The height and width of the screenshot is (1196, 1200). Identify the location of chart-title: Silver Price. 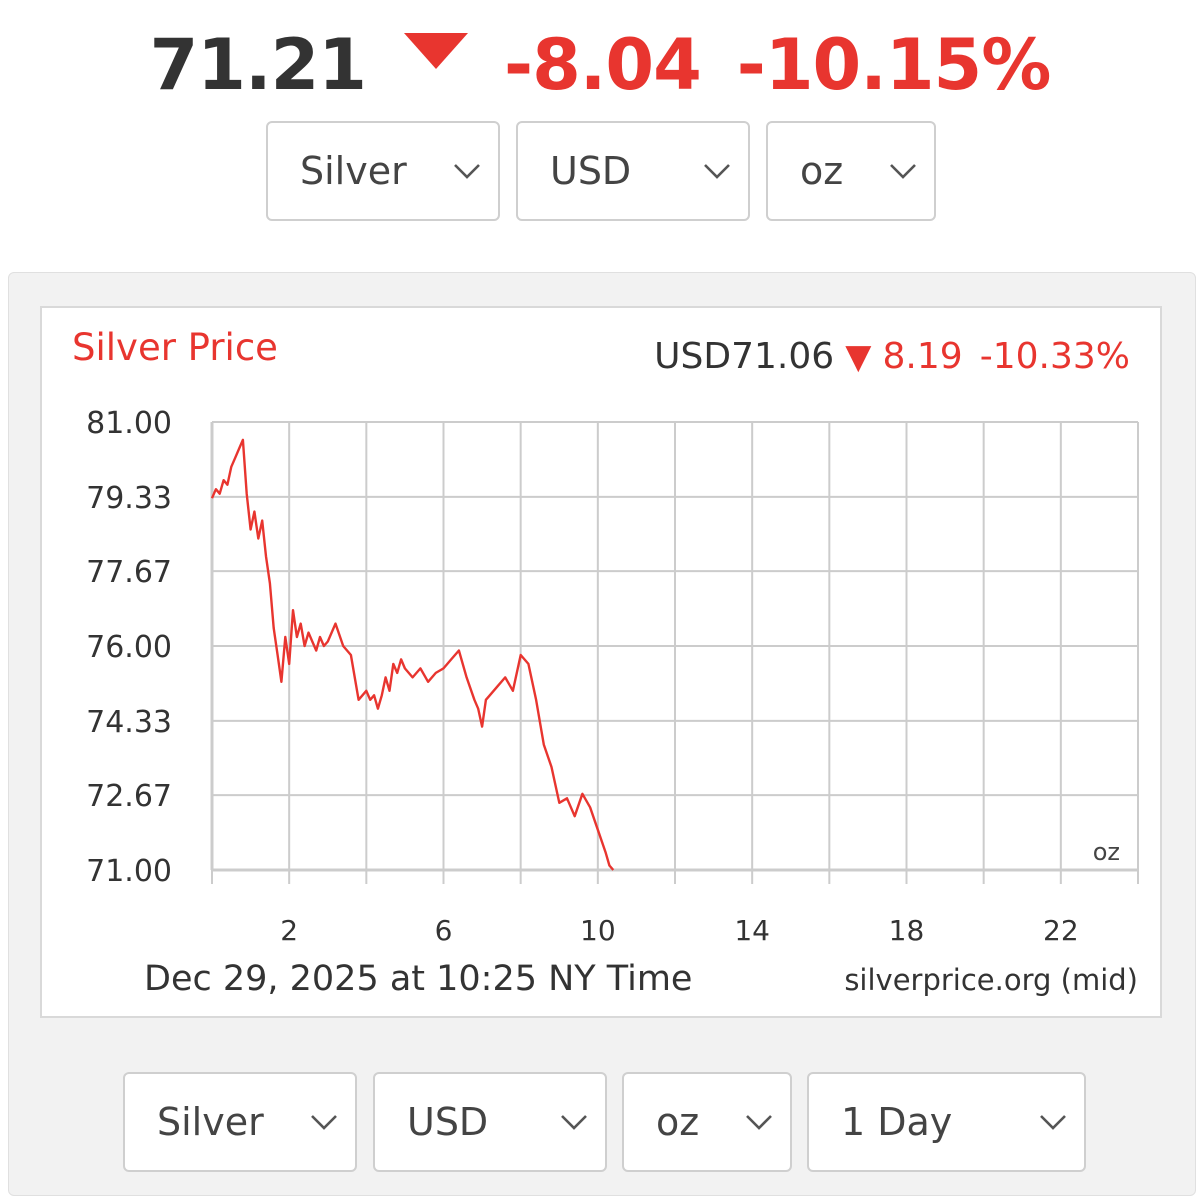
(175, 347).